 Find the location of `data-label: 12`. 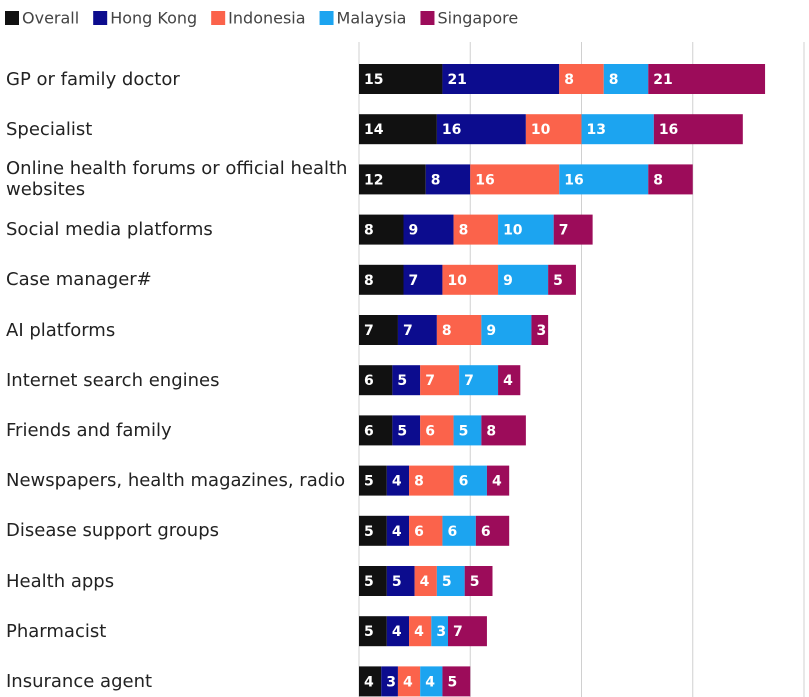

data-label: 12 is located at coordinates (373, 180).